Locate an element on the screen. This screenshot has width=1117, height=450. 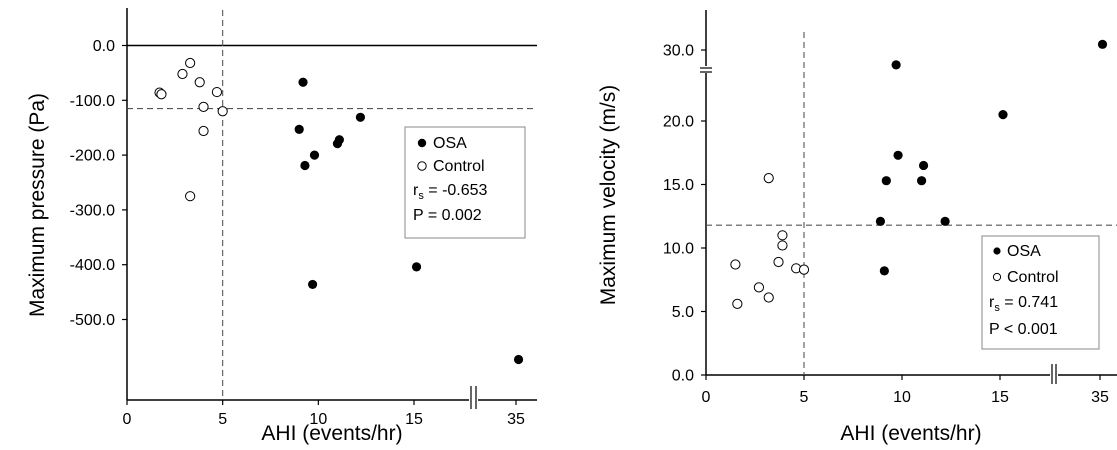
legend: OSA Control rs = 0.741 P < 0.001 is located at coordinates (1040, 292).